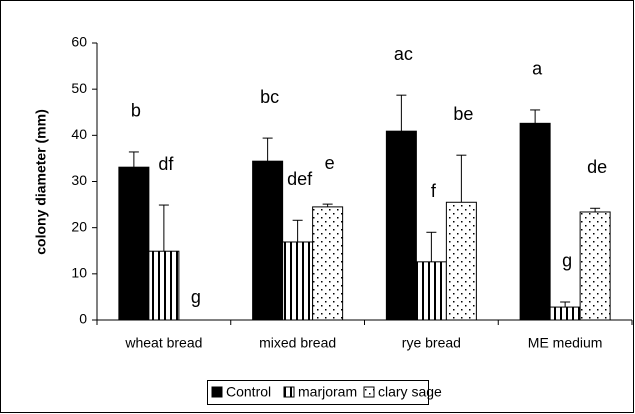  What do you see at coordinates (565, 343) in the screenshot?
I see `x-tick-label: ME medium` at bounding box center [565, 343].